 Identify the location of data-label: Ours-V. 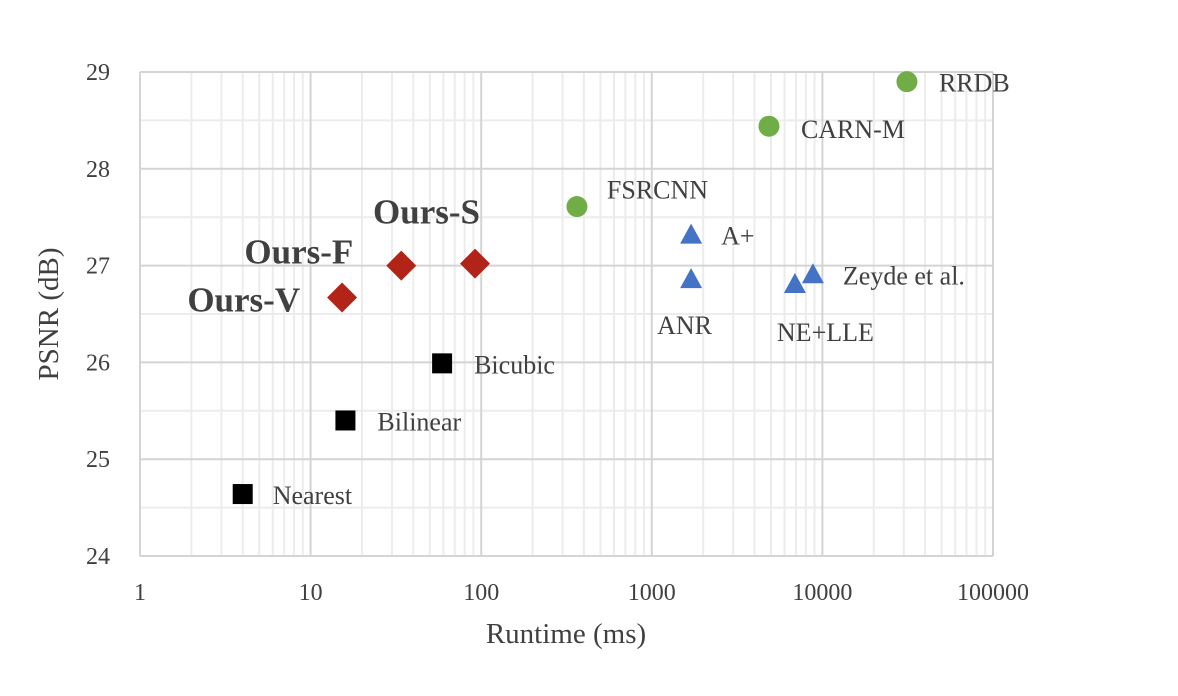
(243, 300).